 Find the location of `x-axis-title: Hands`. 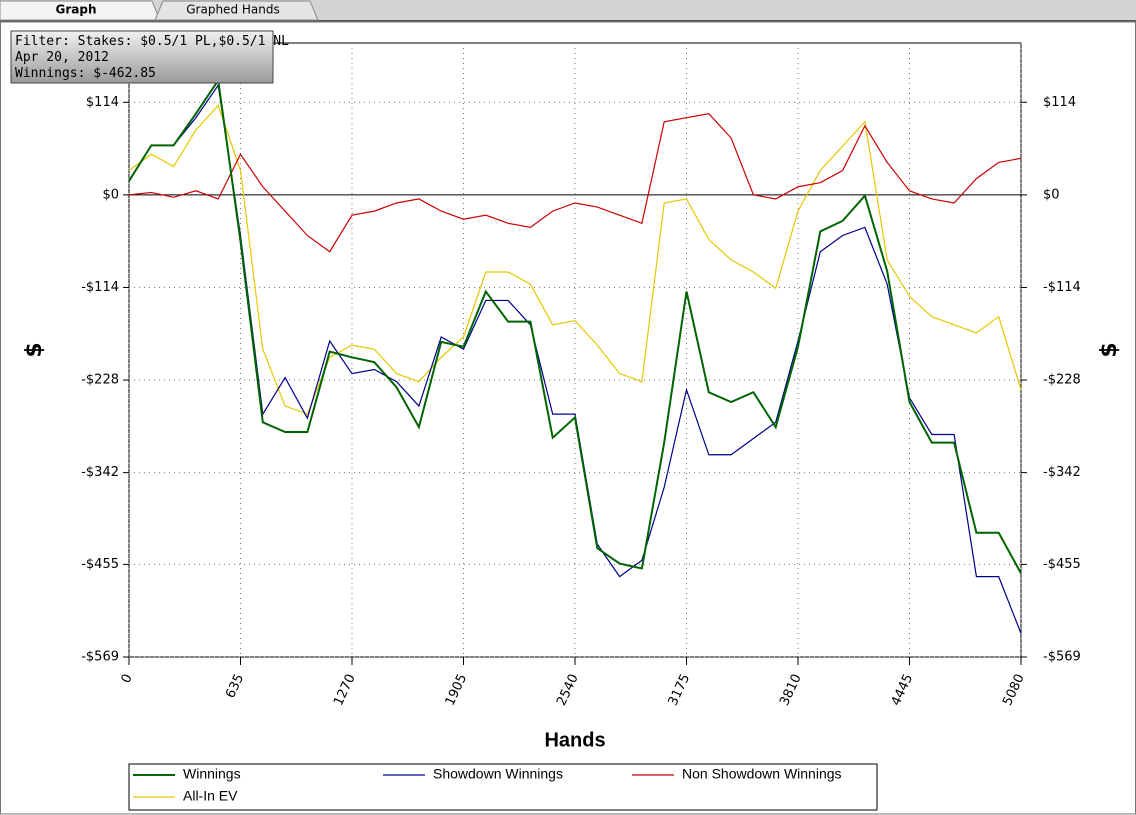

x-axis-title: Hands is located at coordinates (574, 740).